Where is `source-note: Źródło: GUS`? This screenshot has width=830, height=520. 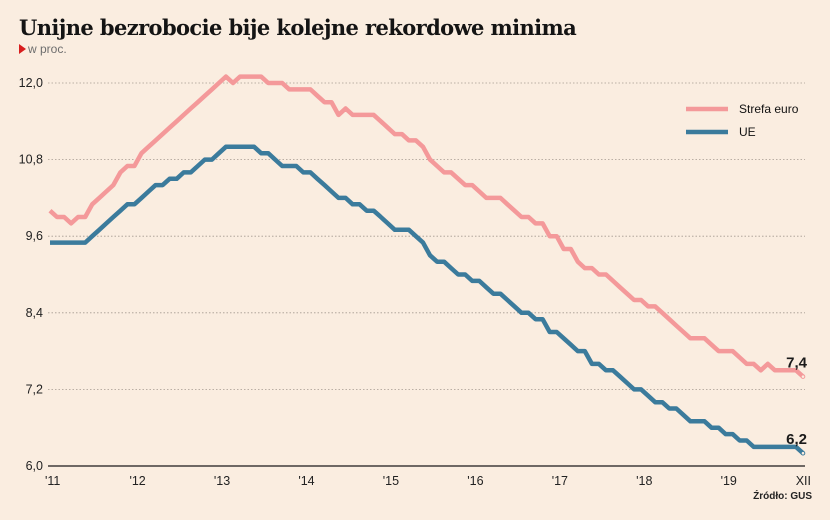
source-note: Źródło: GUS is located at coordinates (782, 496).